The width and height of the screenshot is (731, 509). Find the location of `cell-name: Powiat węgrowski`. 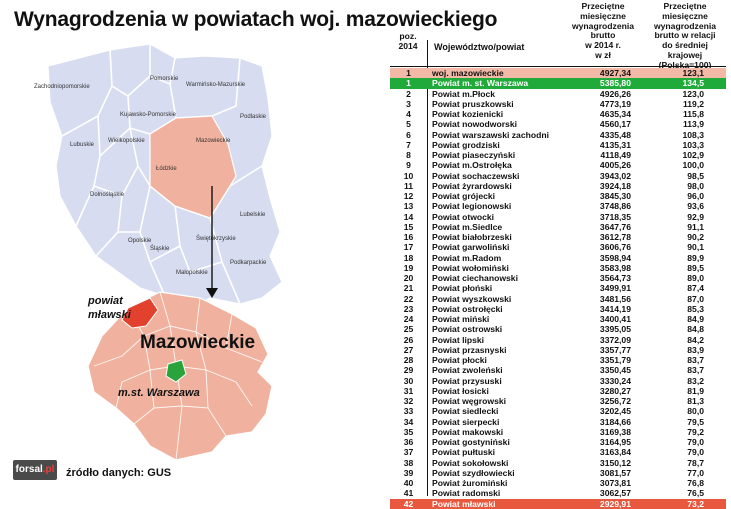

cell-name: Powiat węgrowski is located at coordinates (469, 401).